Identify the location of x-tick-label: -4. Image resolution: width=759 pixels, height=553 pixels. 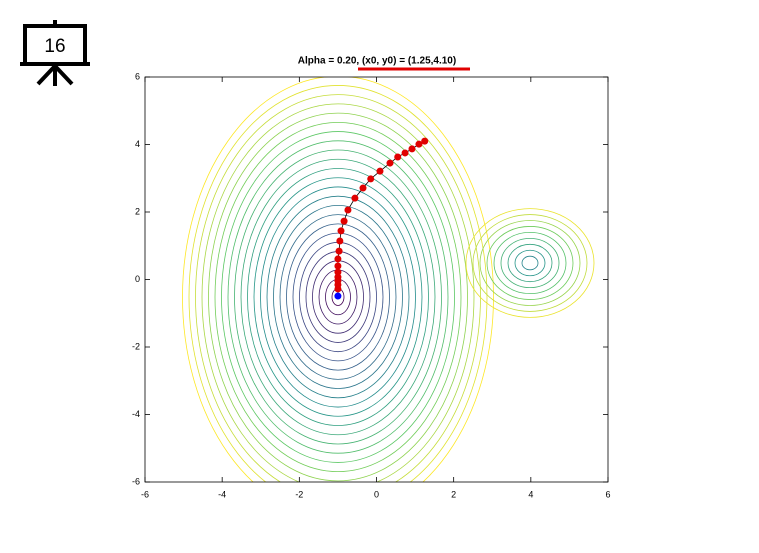
(222, 494).